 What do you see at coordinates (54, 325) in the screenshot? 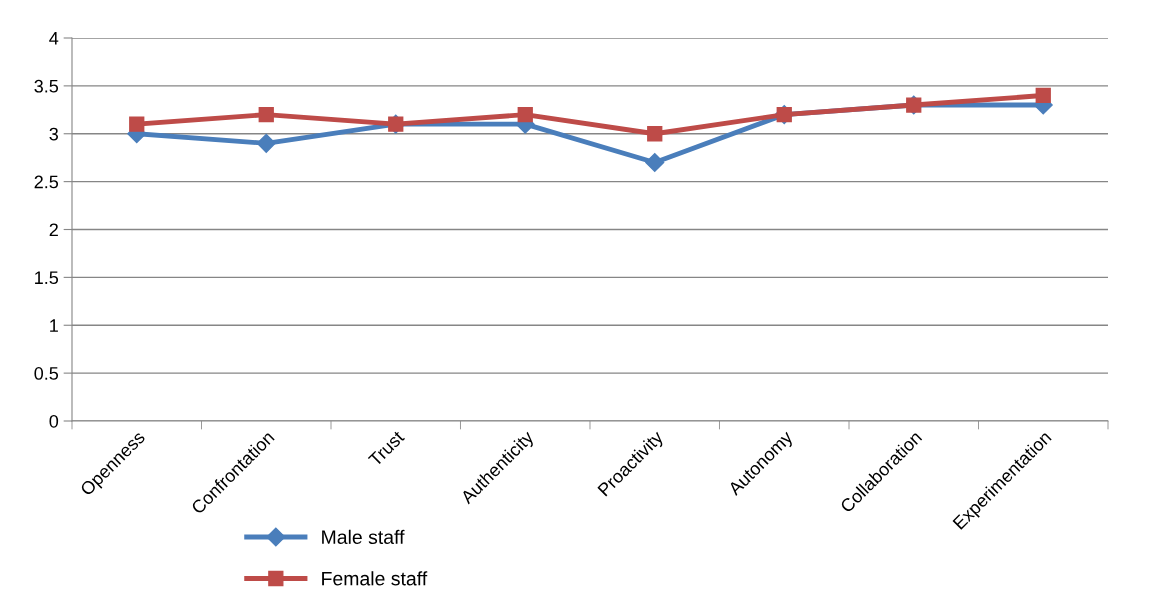
I see `y-tick-label: 1` at bounding box center [54, 325].